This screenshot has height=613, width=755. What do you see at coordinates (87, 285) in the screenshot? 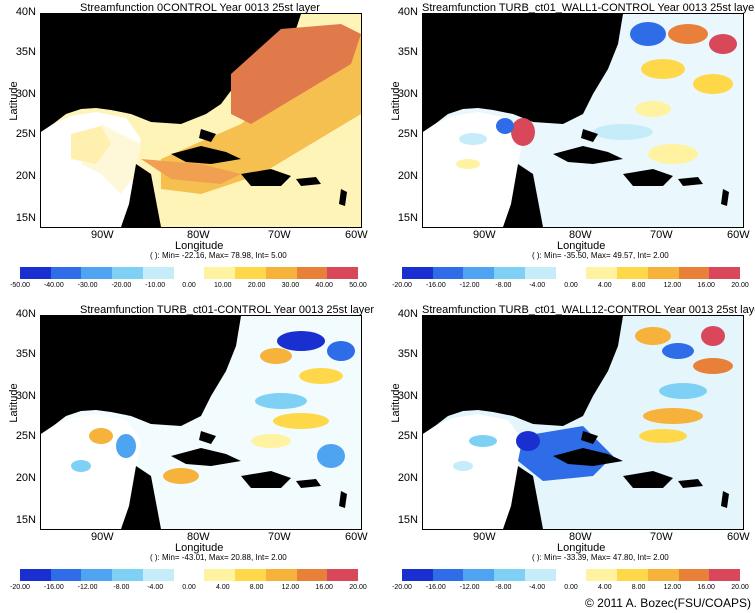
I see `colorbar-label: -30.00` at bounding box center [87, 285].